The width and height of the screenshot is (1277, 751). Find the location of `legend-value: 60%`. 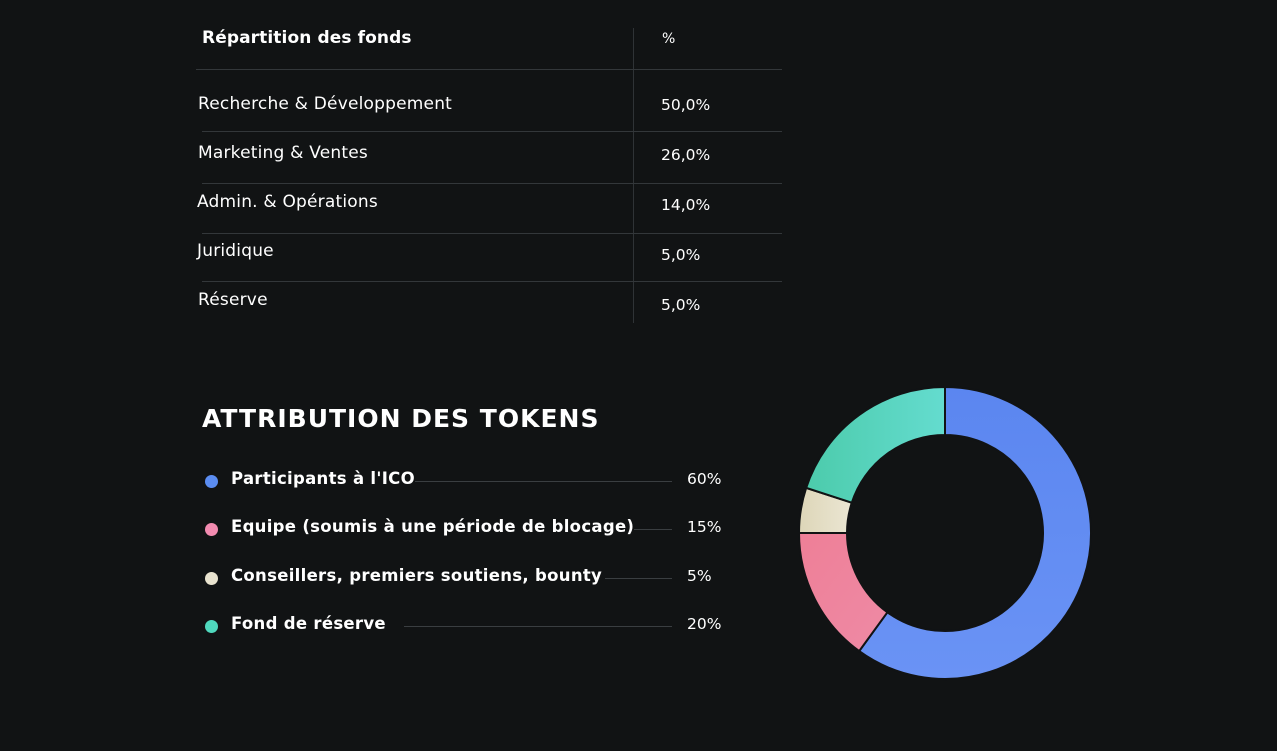

legend-value: 60% is located at coordinates (704, 479).